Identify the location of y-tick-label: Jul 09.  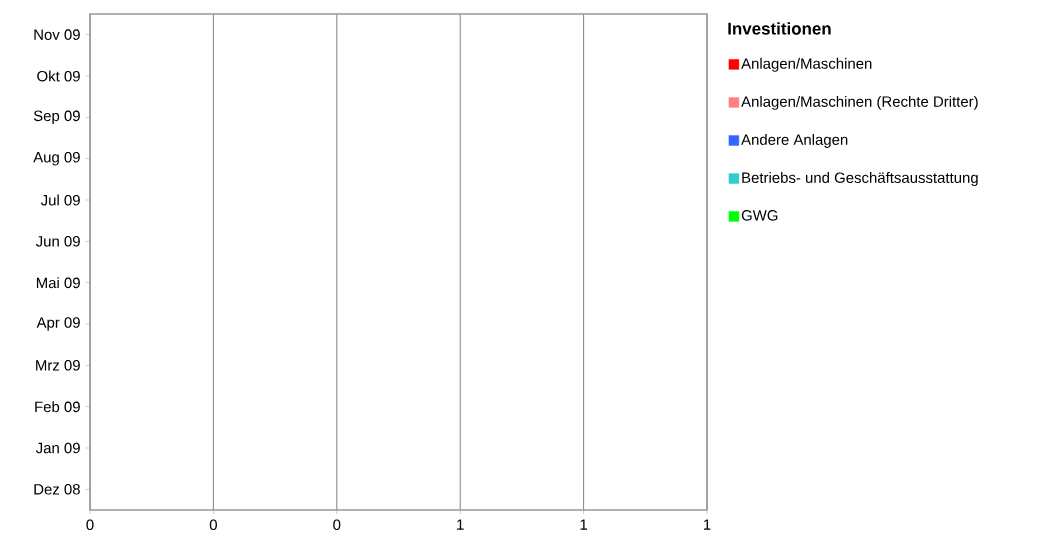
(60, 200).